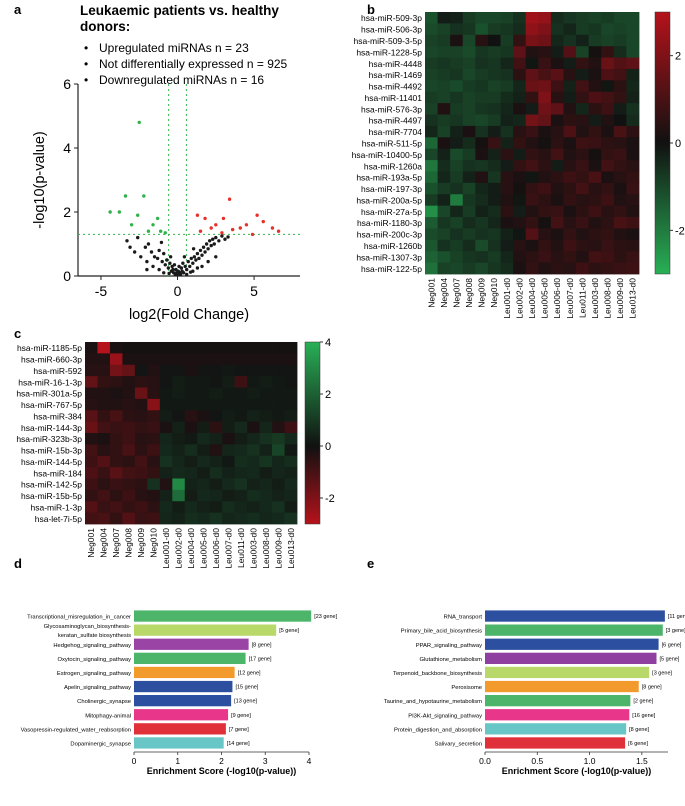  I want to click on heatmap-column-label: Leu003-d0, so click(595, 298).